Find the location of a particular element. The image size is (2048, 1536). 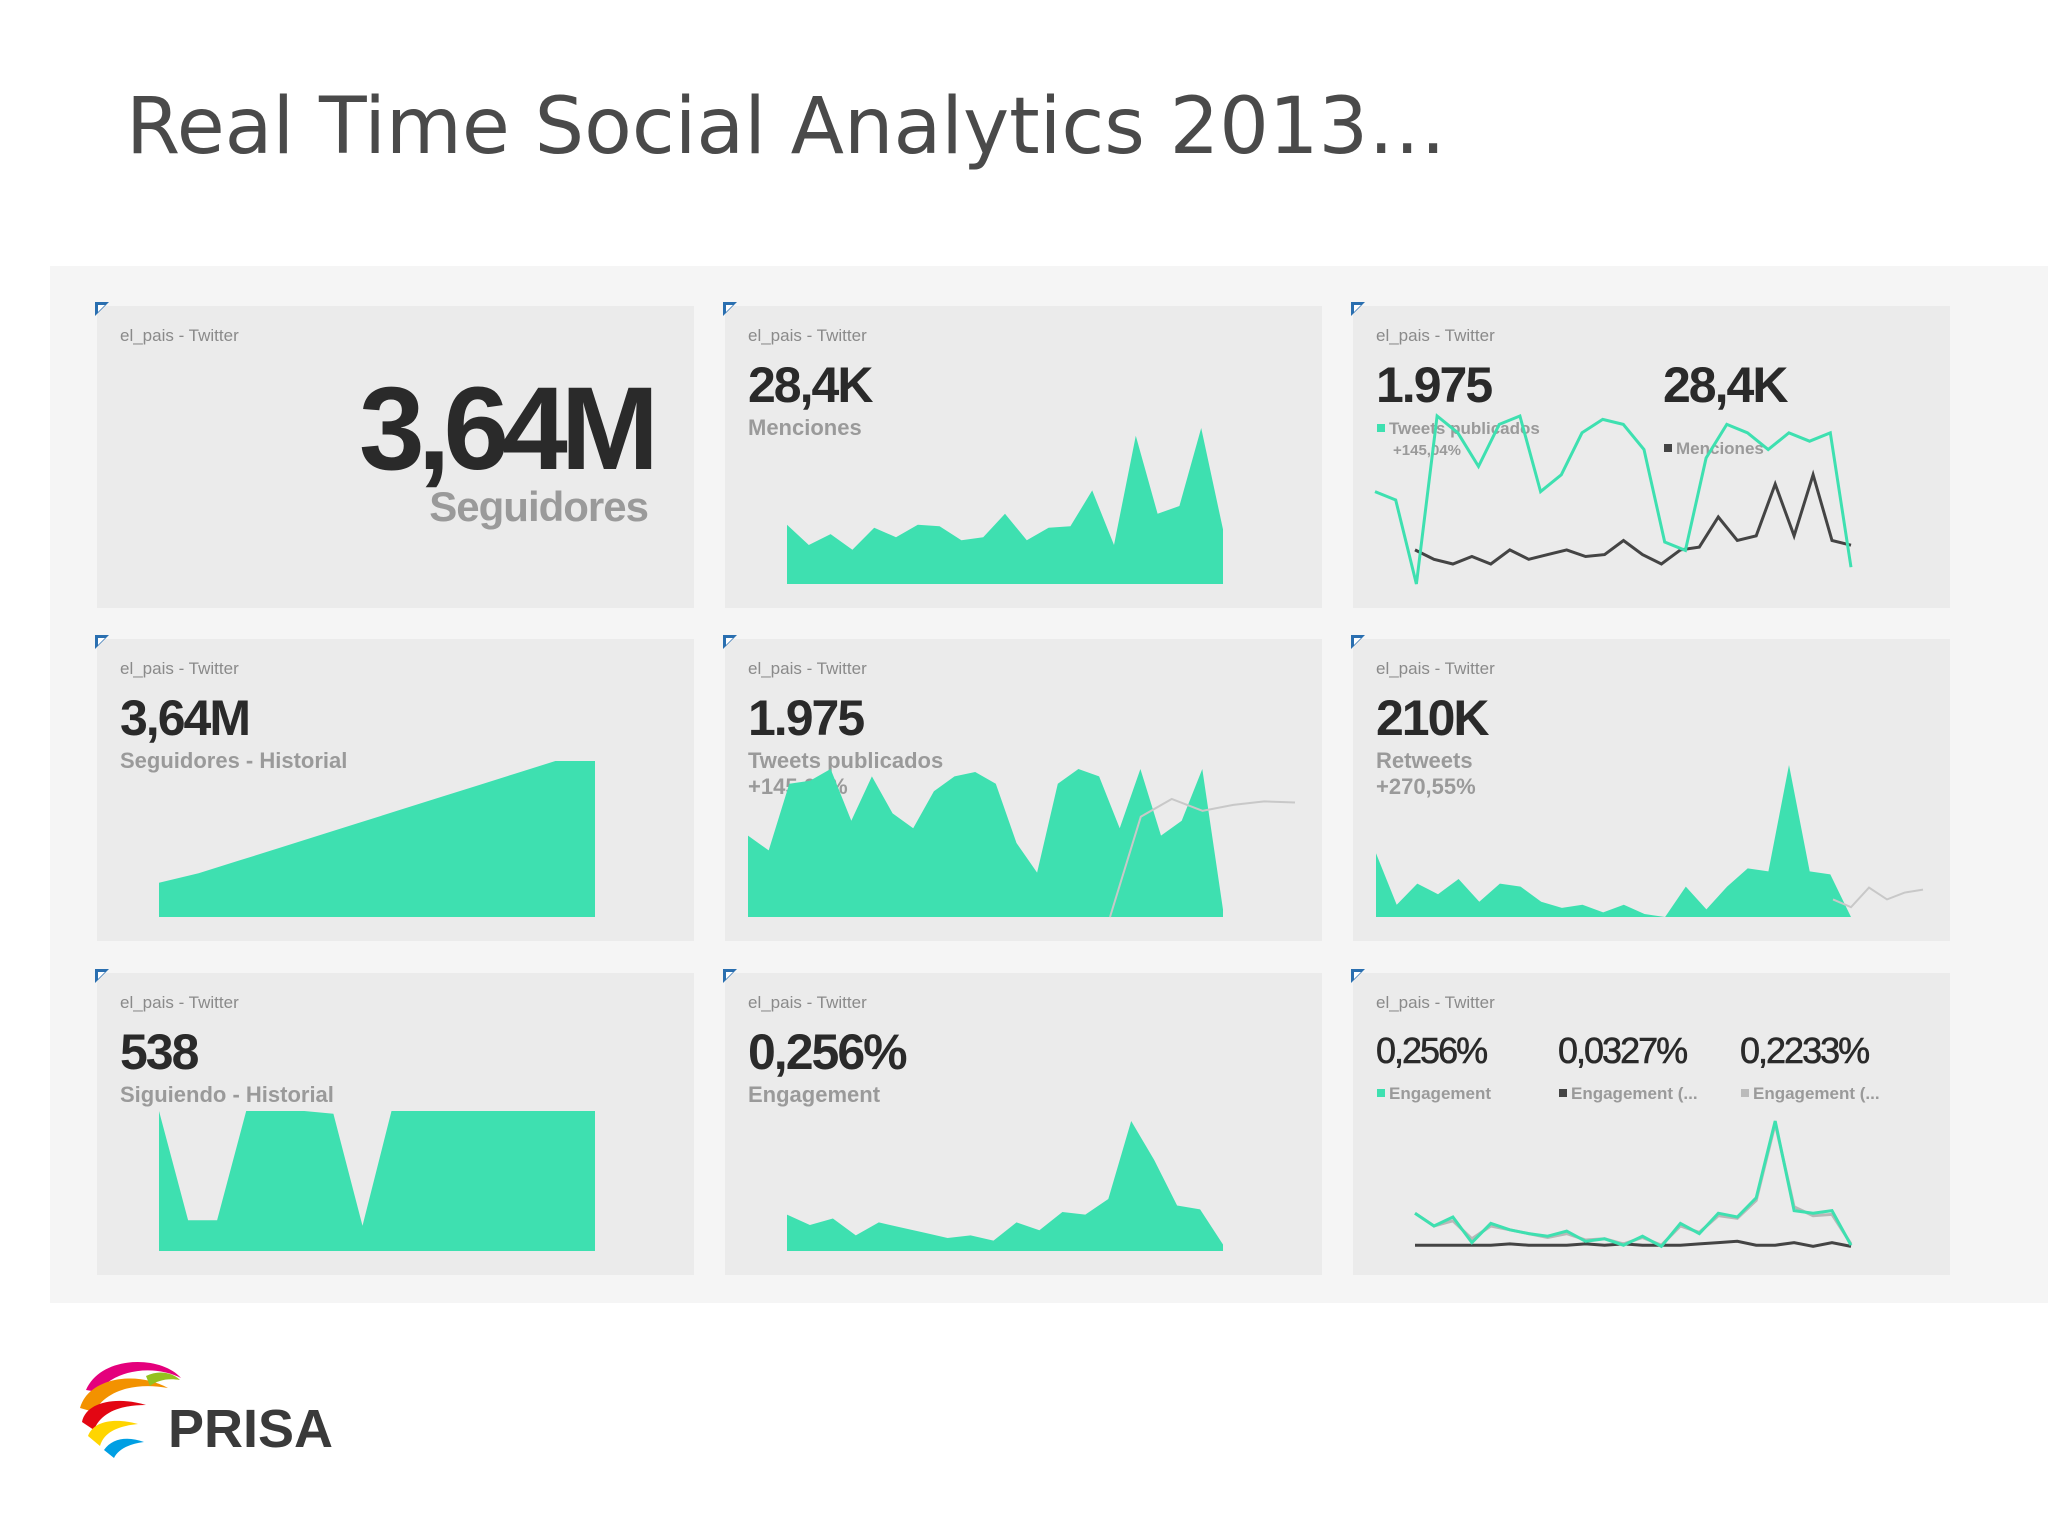

tile-change: +270,55% is located at coordinates (1426, 786).